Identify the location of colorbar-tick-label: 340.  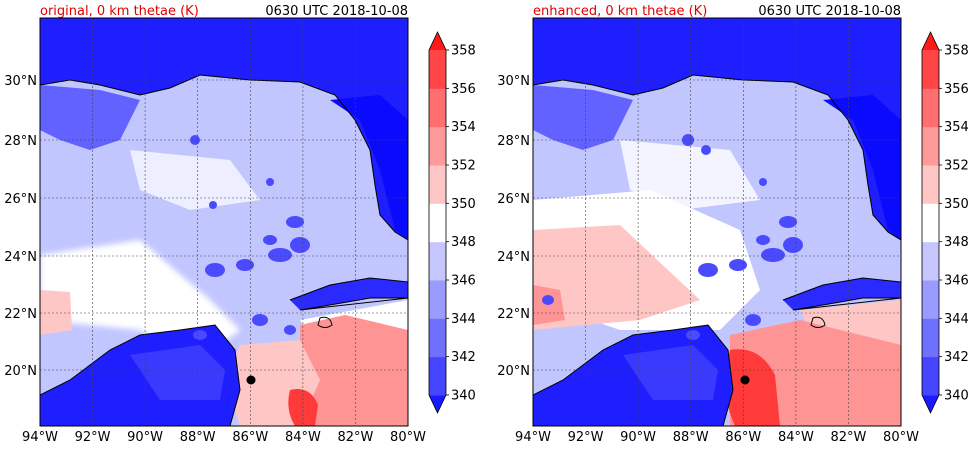
(463, 396).